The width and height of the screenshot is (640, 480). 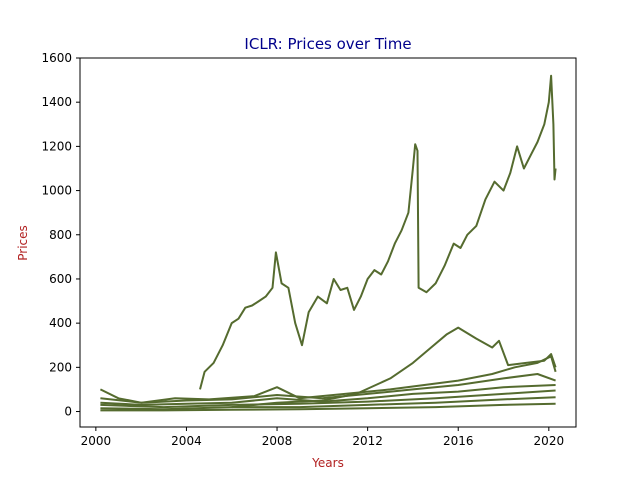 What do you see at coordinates (60, 323) in the screenshot?
I see `y-tick-label: 400` at bounding box center [60, 323].